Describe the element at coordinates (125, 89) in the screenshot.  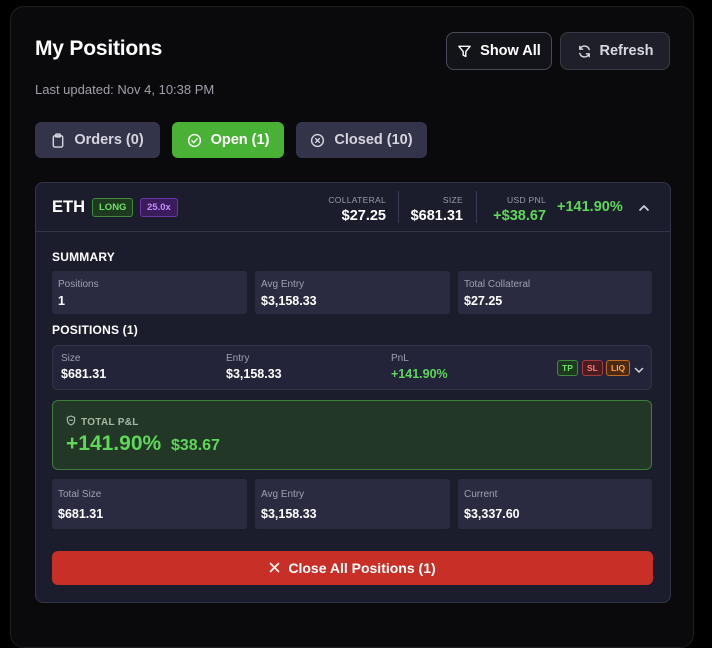
I see `last-updated: Last updated: Nov 4, 10:38 PM` at that location.